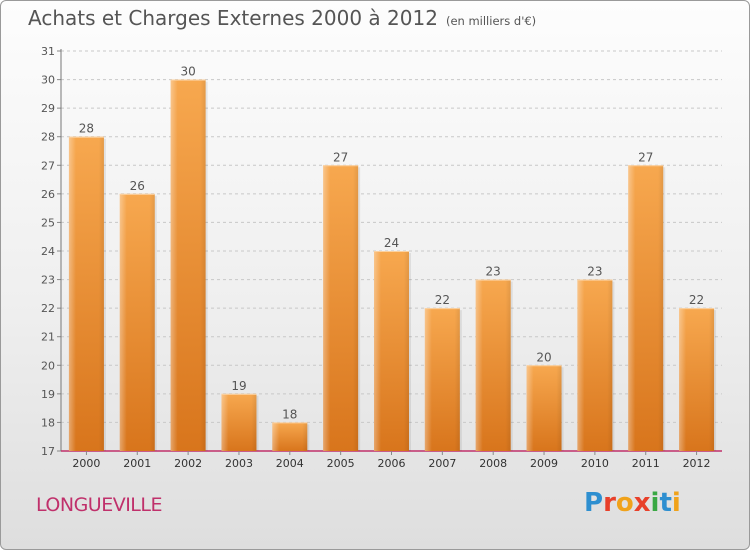 This screenshot has width=750, height=550. Describe the element at coordinates (48, 337) in the screenshot. I see `y-tick-label: 21` at that location.